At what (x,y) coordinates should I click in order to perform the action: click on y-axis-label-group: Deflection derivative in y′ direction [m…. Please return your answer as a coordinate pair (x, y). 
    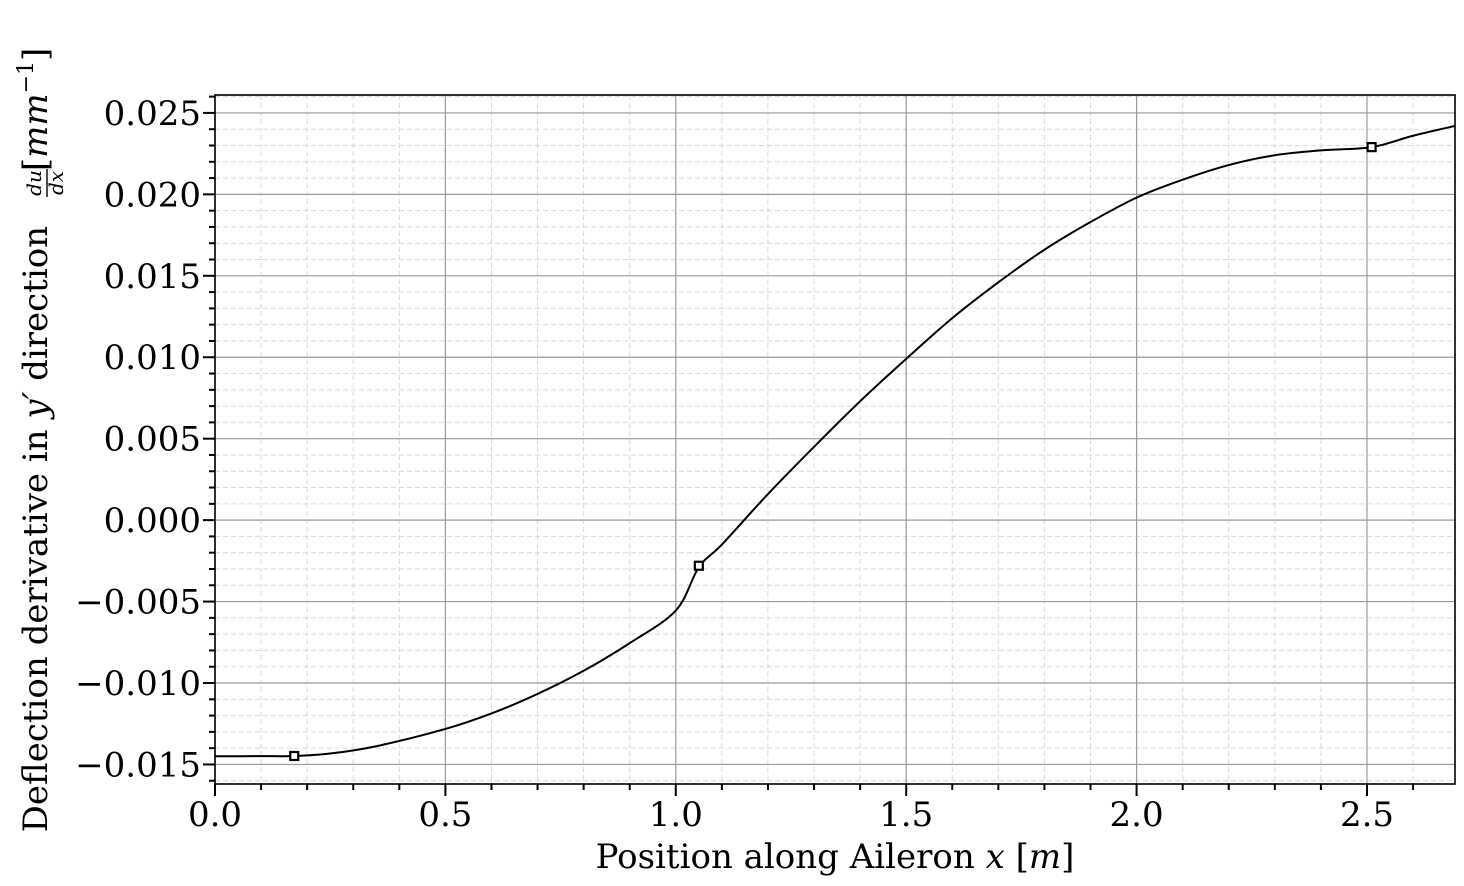
    Looking at the image, I should click on (35, 440).